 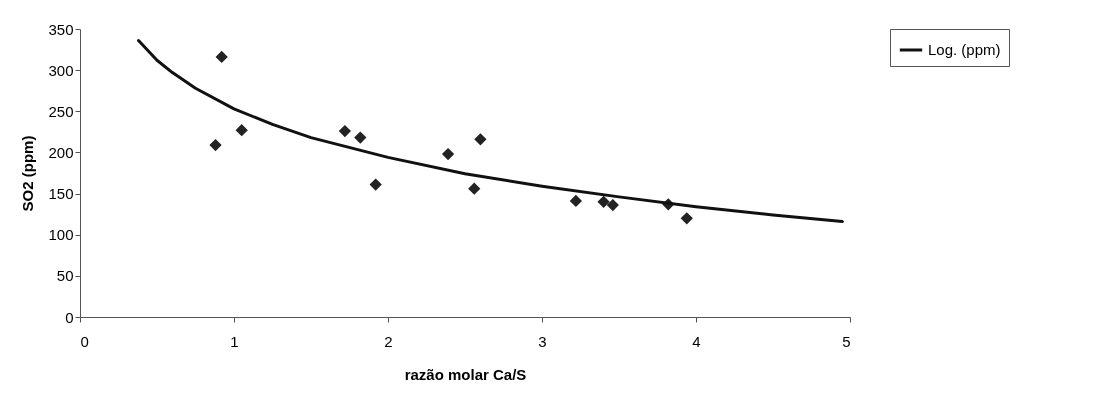 I want to click on x-tick-label: 0, so click(x=84, y=341).